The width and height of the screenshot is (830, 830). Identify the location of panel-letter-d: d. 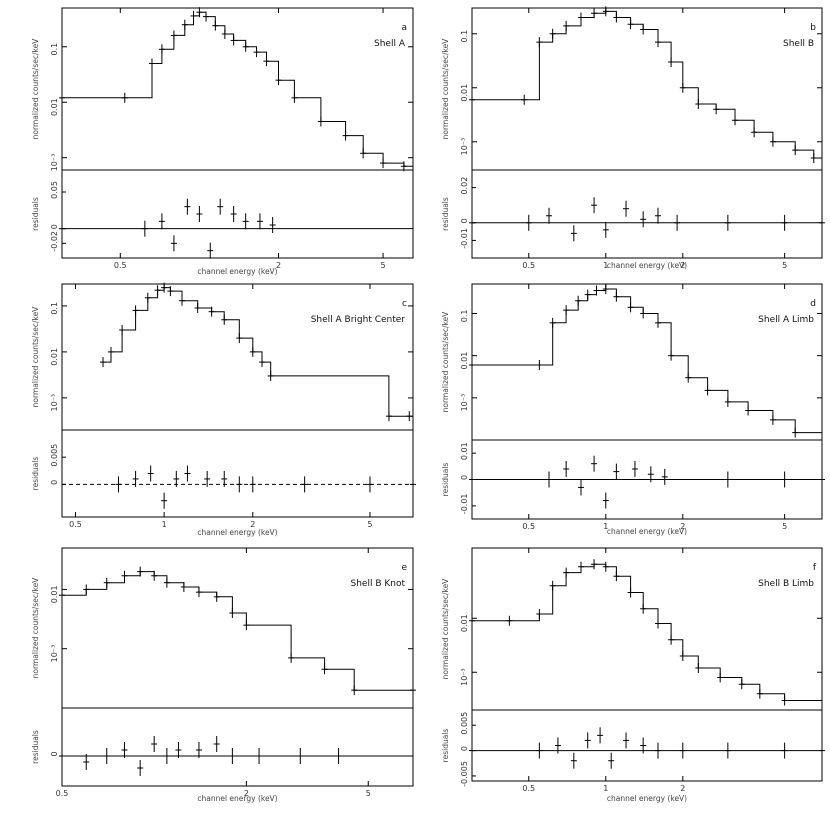
(813, 304).